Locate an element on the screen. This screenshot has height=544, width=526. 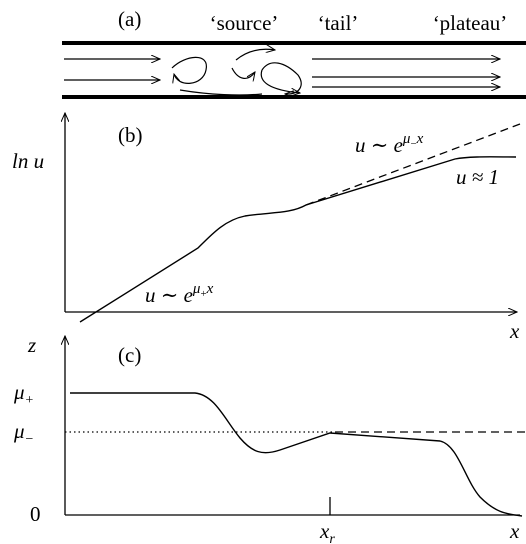
text-part: u ≈ 1 is located at coordinates (477, 177).